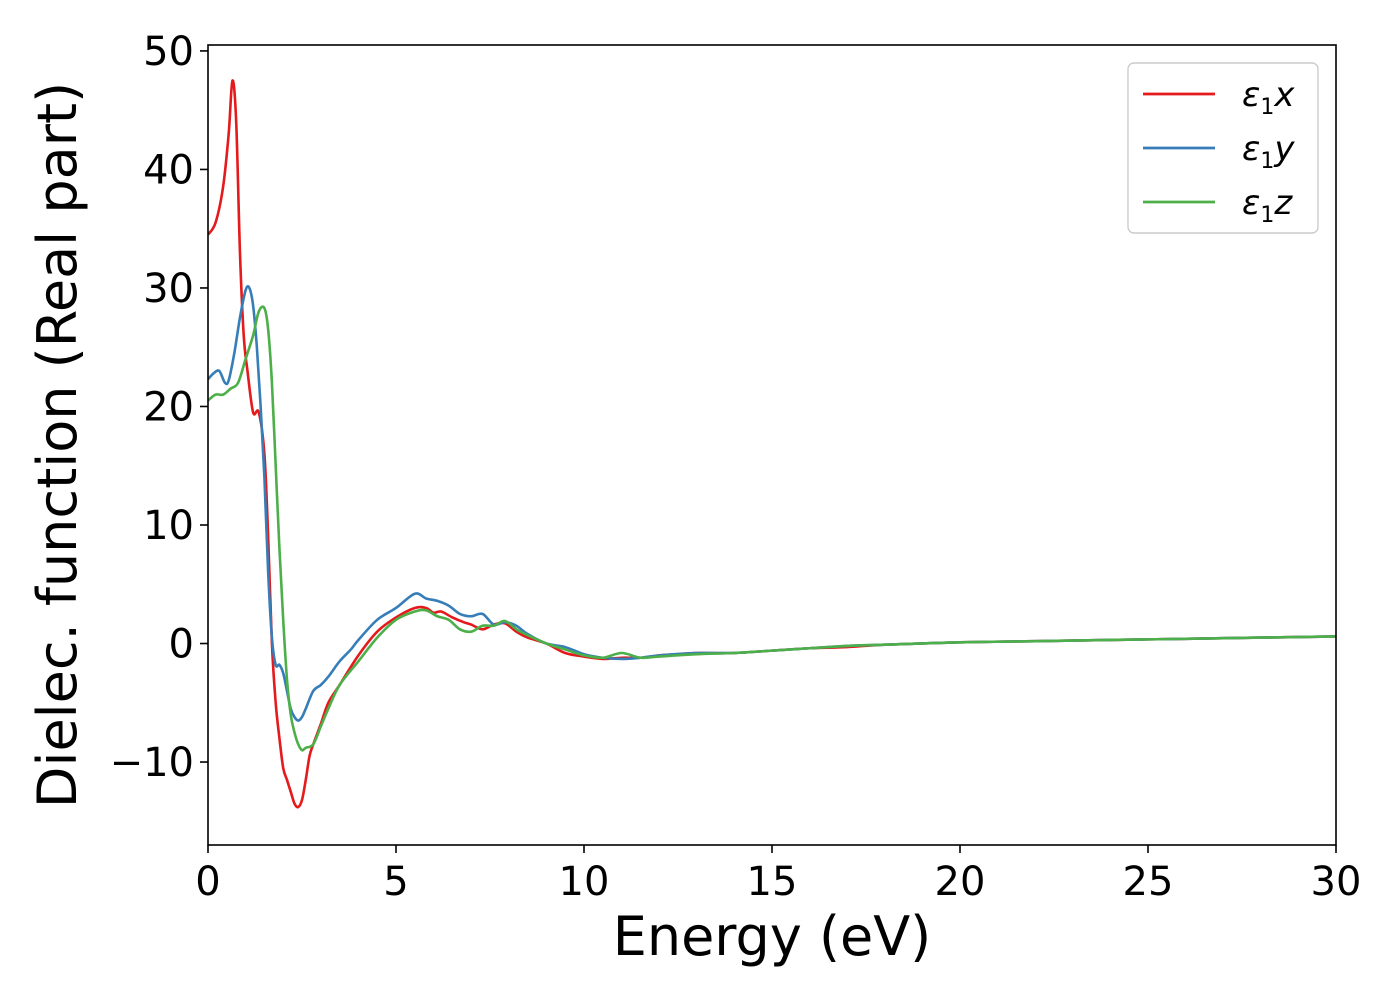 The height and width of the screenshot is (1000, 1400). I want to click on legend-box, so click(1223, 148).